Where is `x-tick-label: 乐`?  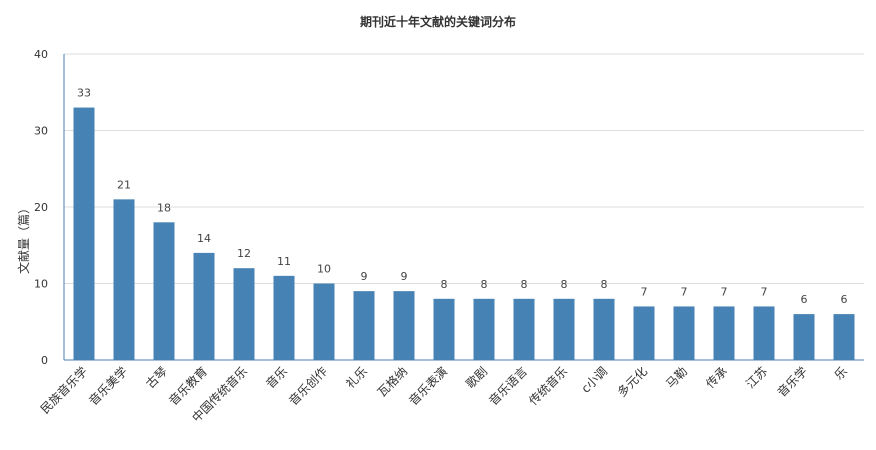
x-tick-label: 乐 is located at coordinates (841, 373).